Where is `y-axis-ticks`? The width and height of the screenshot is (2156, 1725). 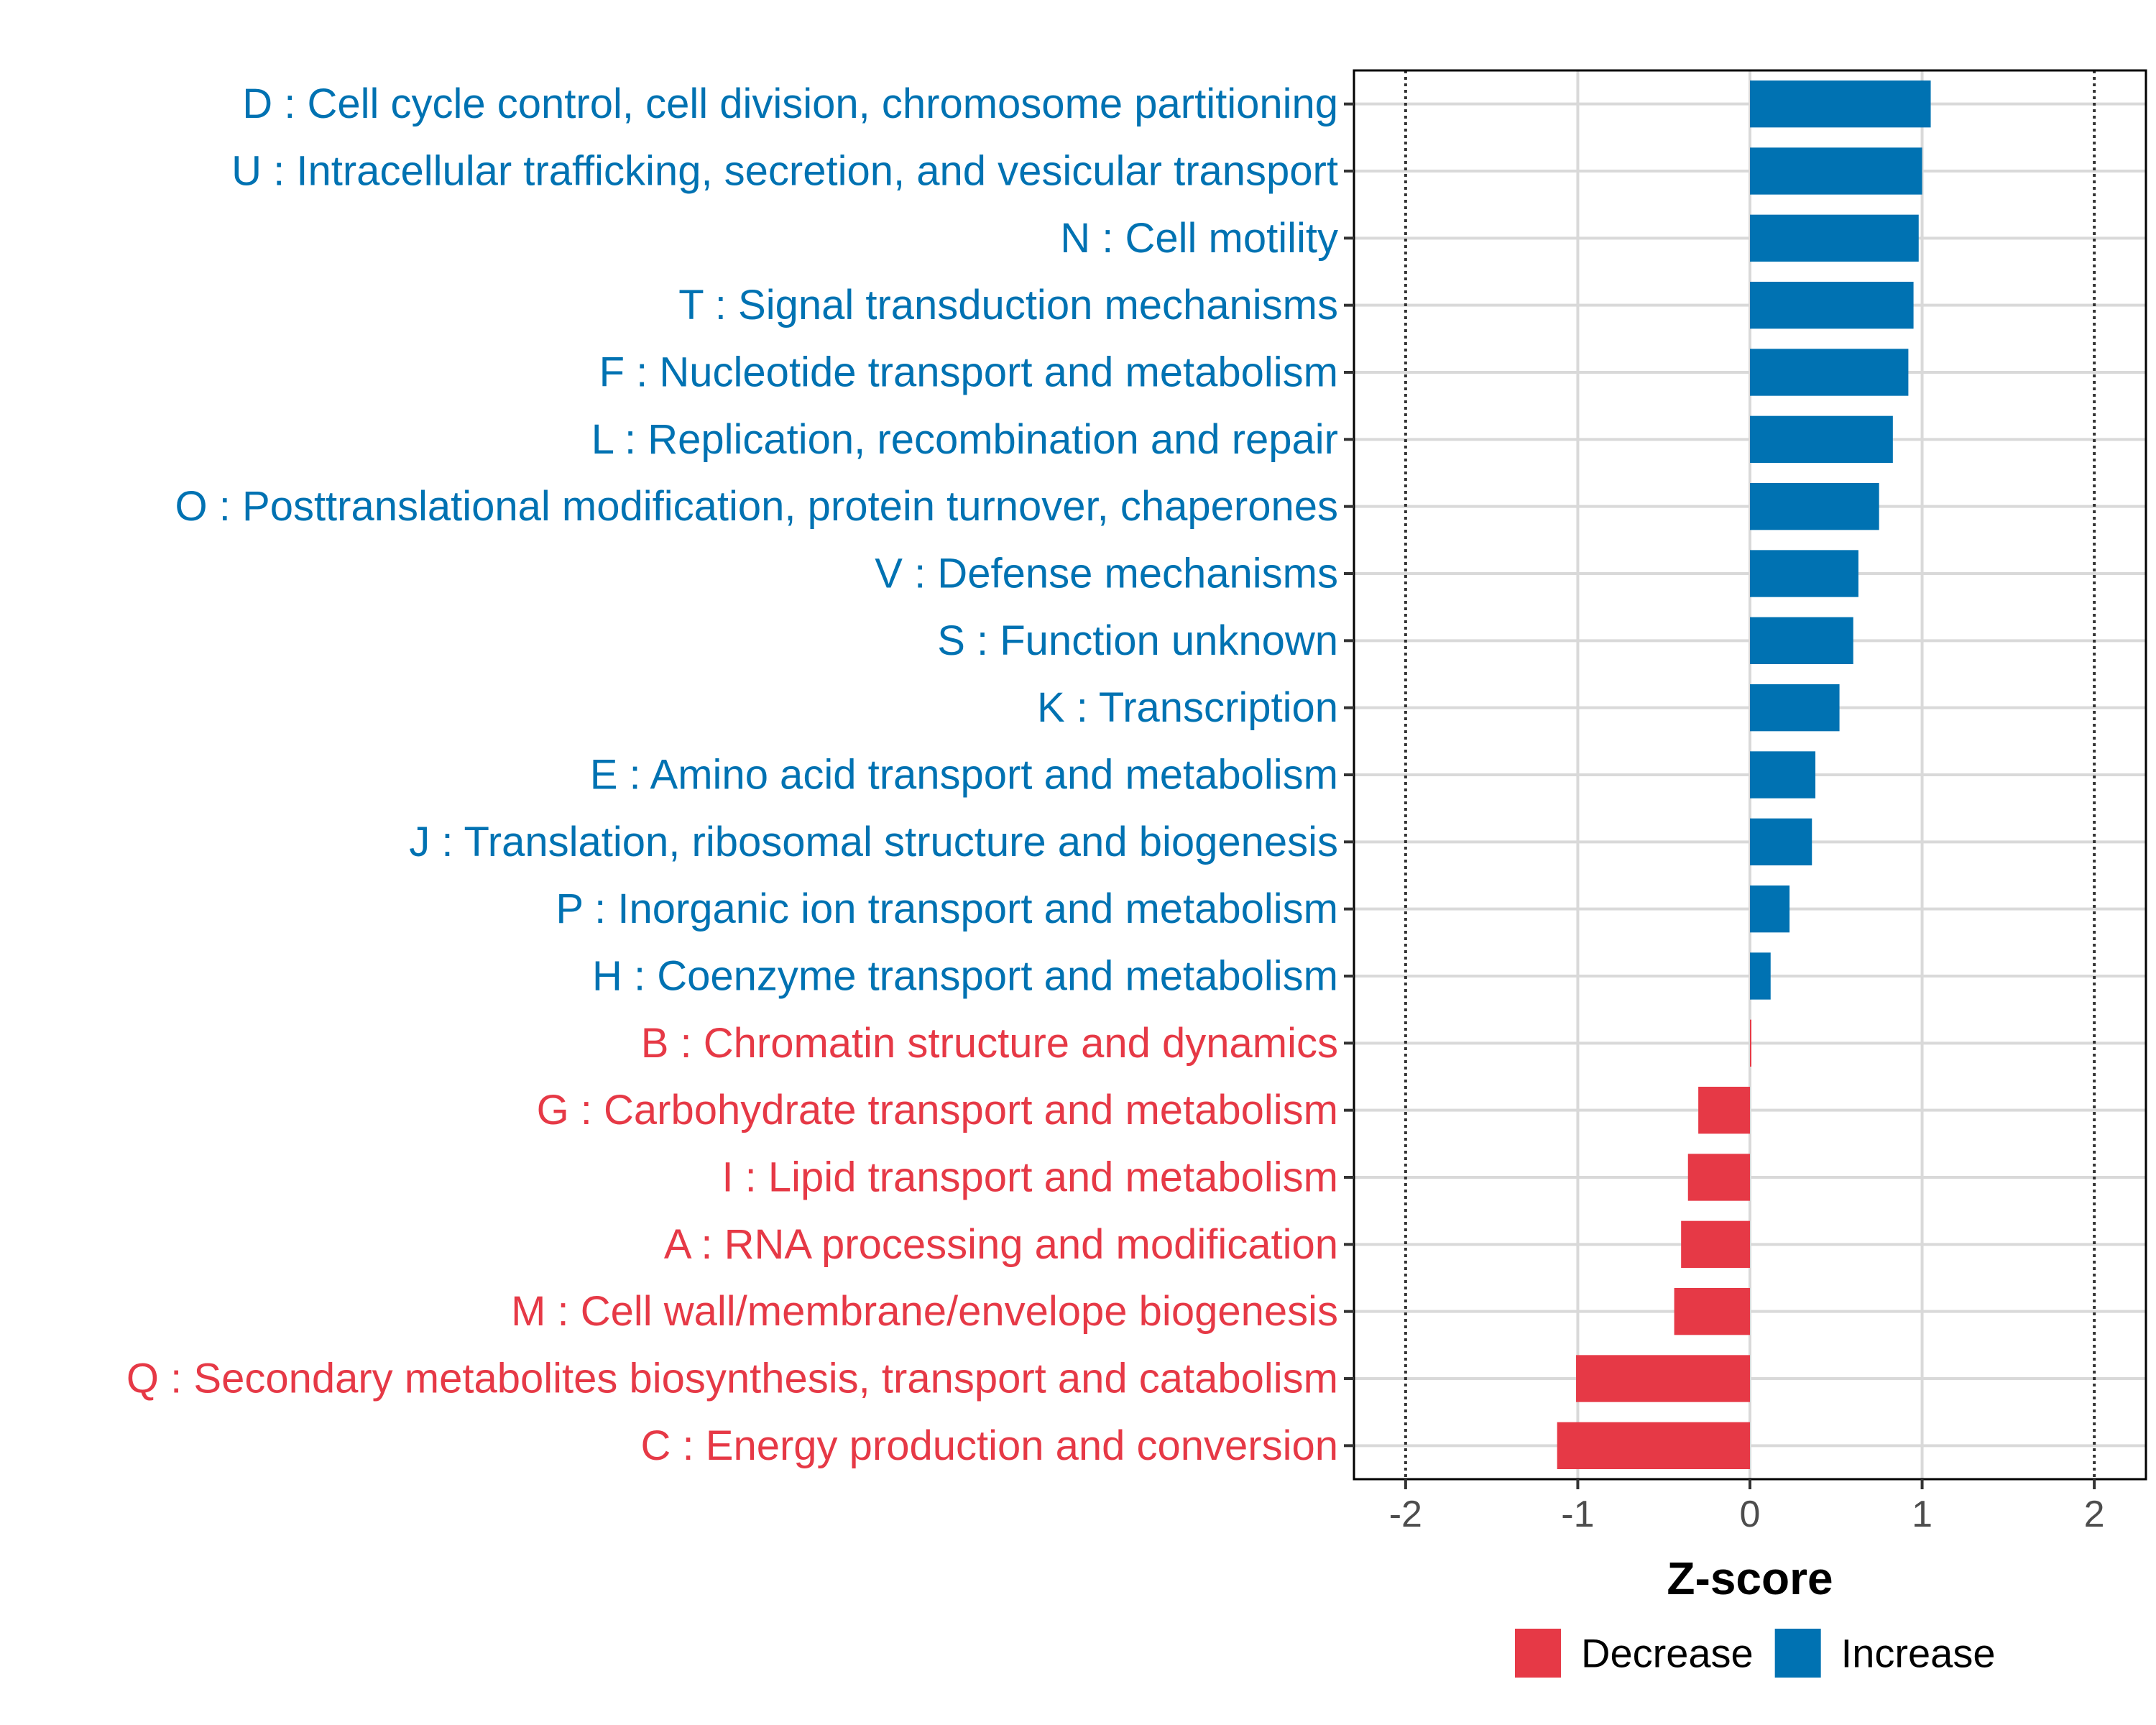 y-axis-ticks is located at coordinates (1349, 775).